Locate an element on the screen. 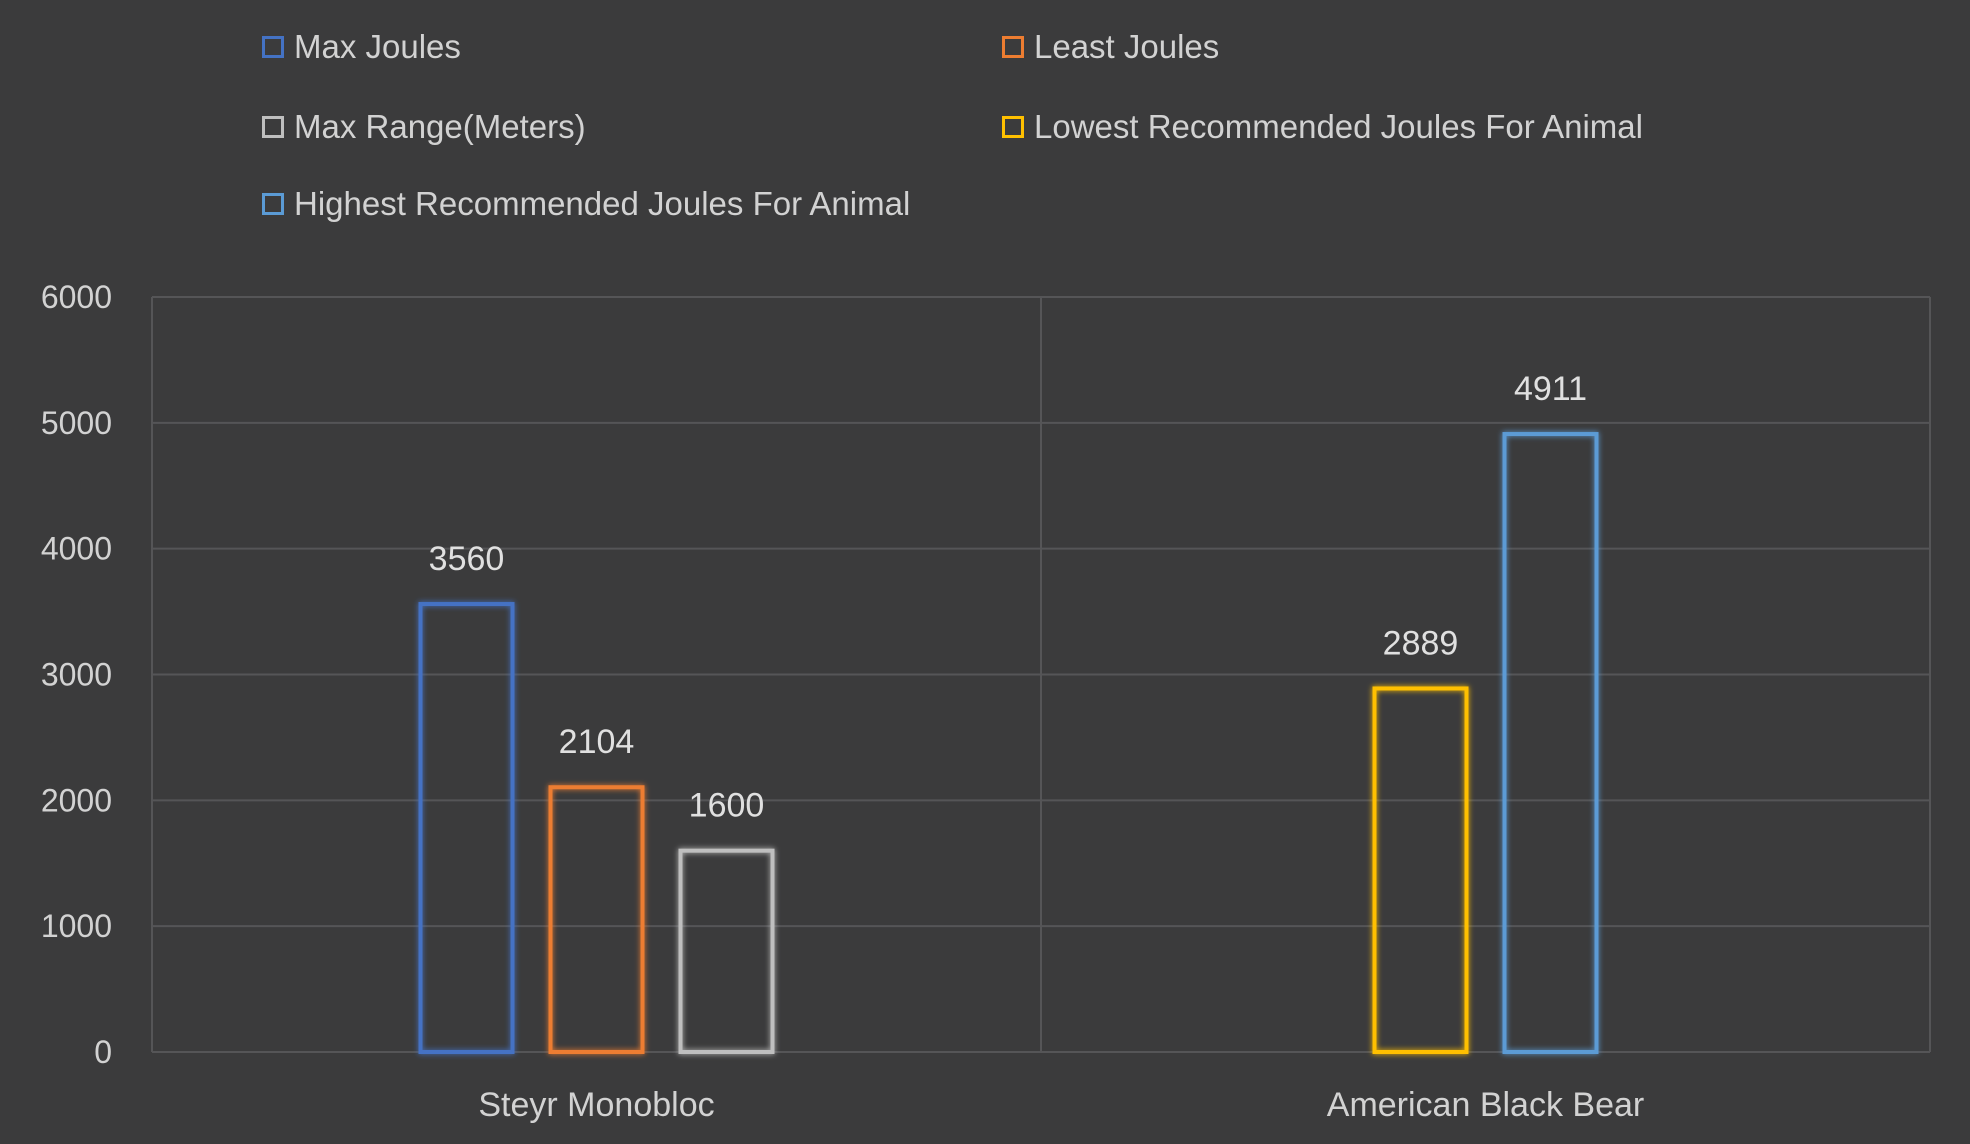  legend-label-highest-recommended: Highest Recommended Joules For Animal is located at coordinates (602, 203).